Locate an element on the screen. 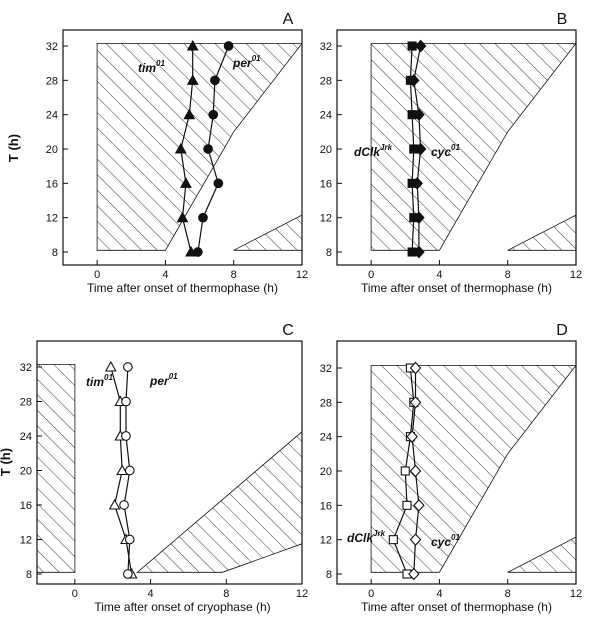 The height and width of the screenshot is (633, 597). y-tick-label: 32 is located at coordinates (326, 47).